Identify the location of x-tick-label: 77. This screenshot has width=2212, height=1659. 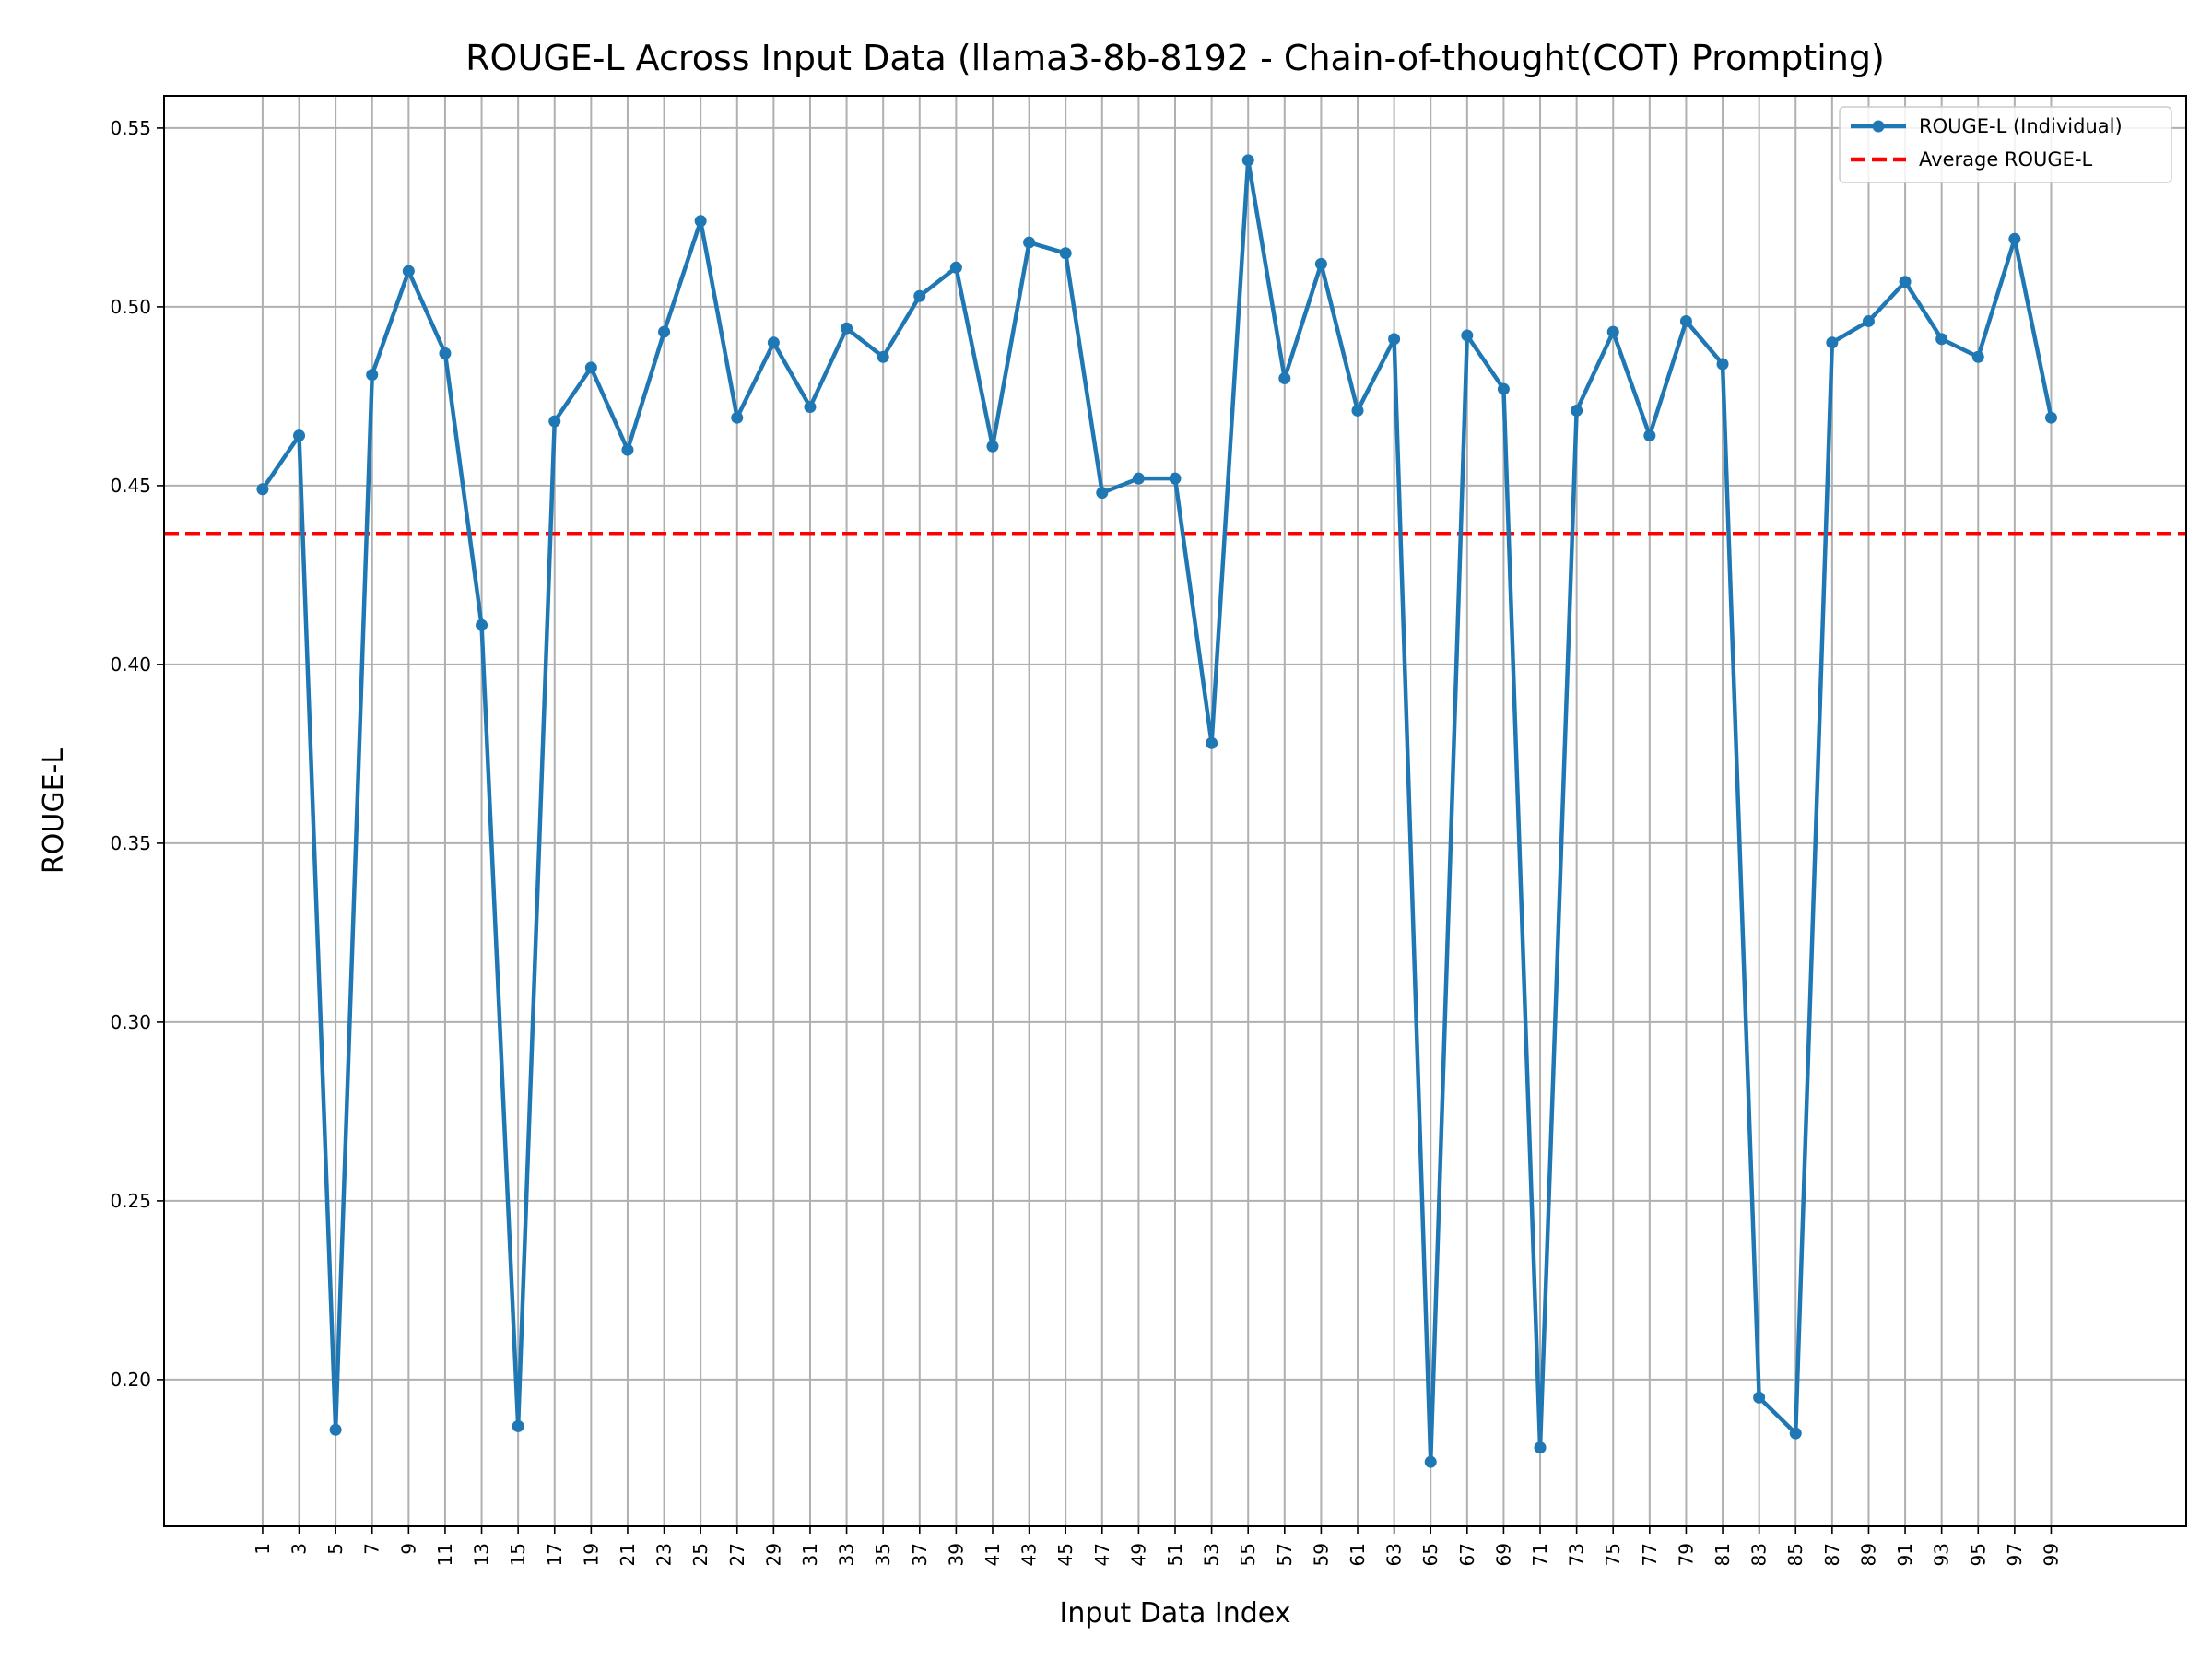
(1650, 1554).